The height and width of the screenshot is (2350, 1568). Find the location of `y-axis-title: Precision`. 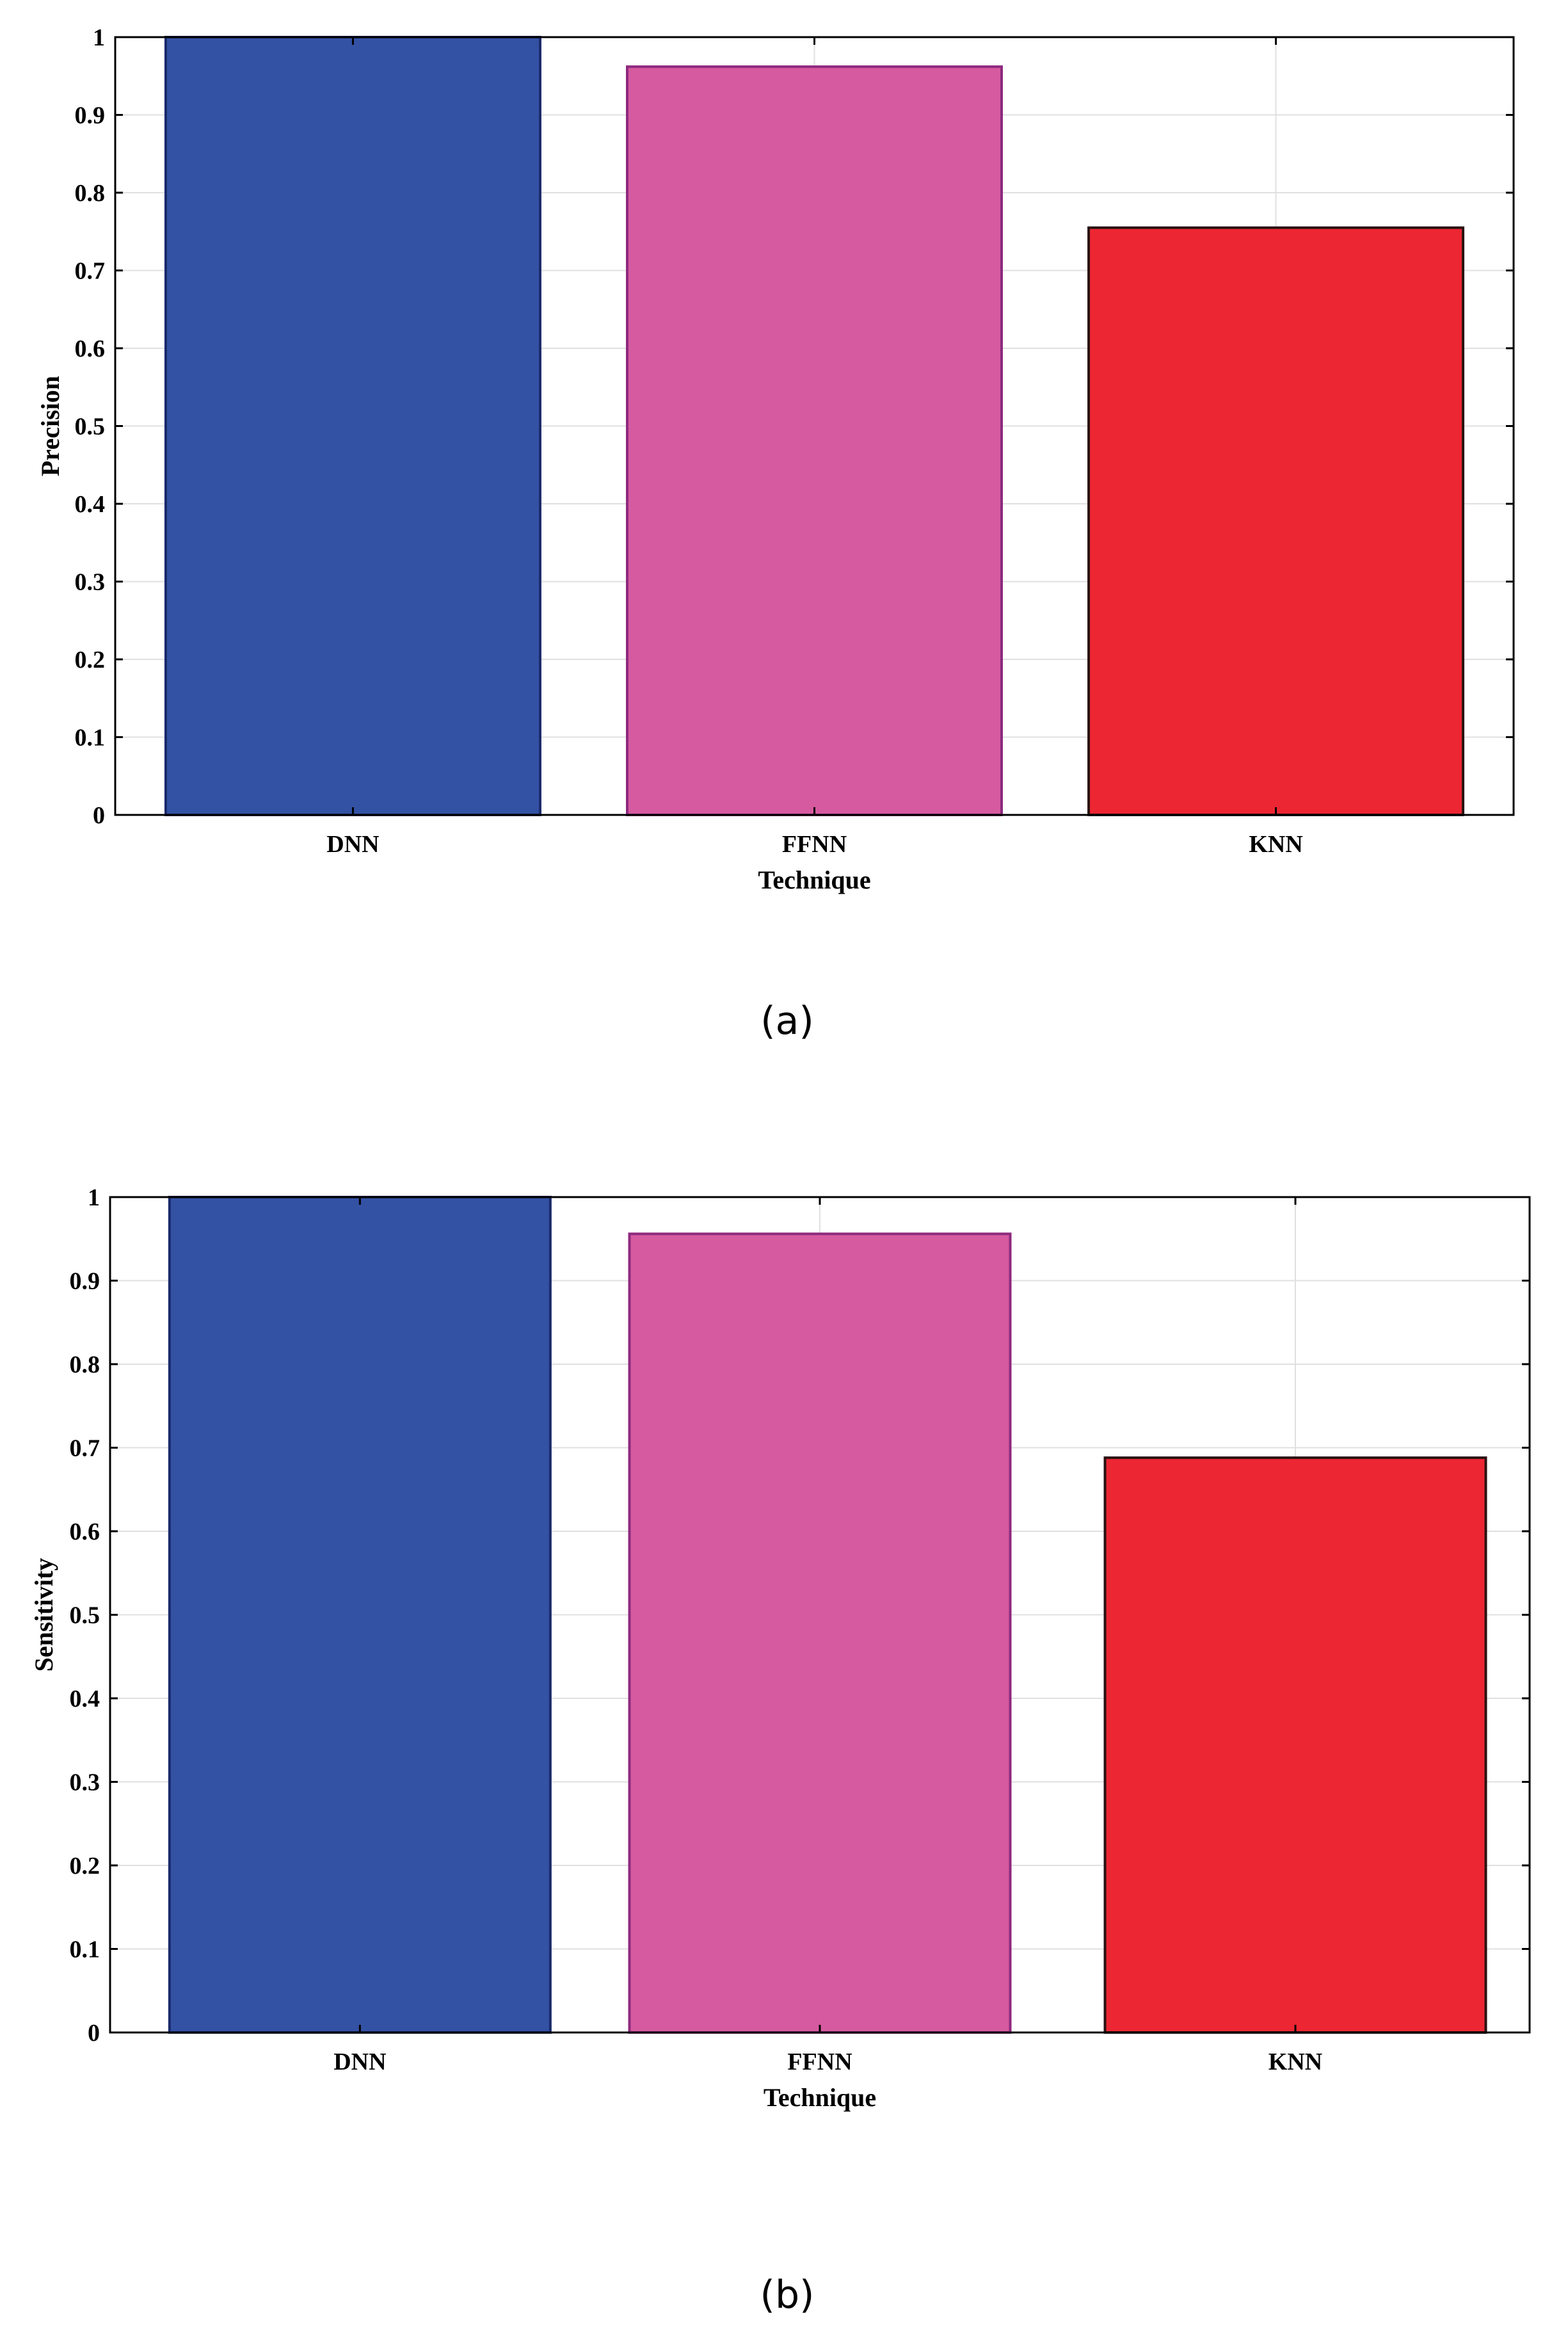

y-axis-title: Precision is located at coordinates (50, 426).